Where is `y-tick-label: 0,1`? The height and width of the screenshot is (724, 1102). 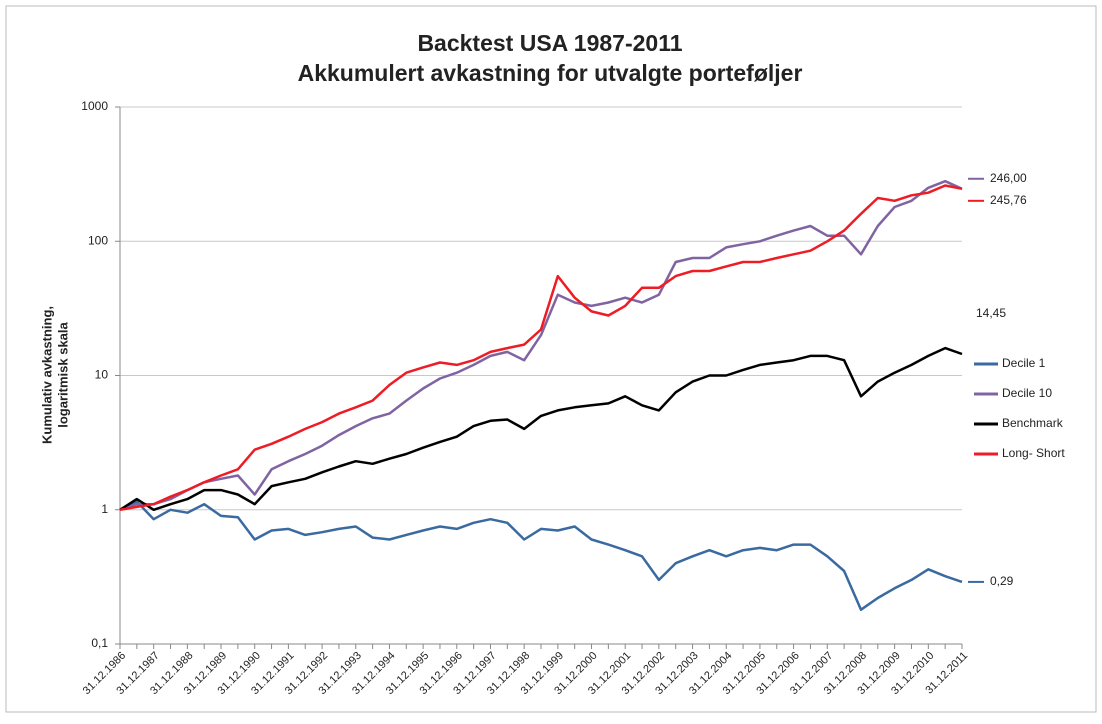 y-tick-label: 0,1 is located at coordinates (99, 643).